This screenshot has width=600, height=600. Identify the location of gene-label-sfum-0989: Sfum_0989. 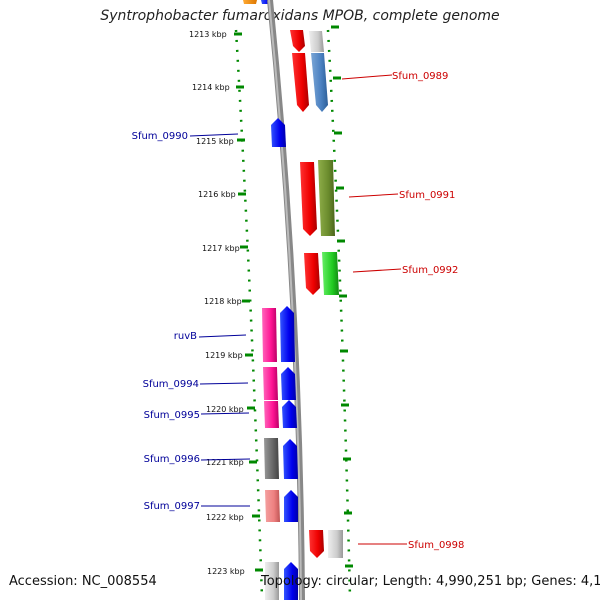
(420, 76).